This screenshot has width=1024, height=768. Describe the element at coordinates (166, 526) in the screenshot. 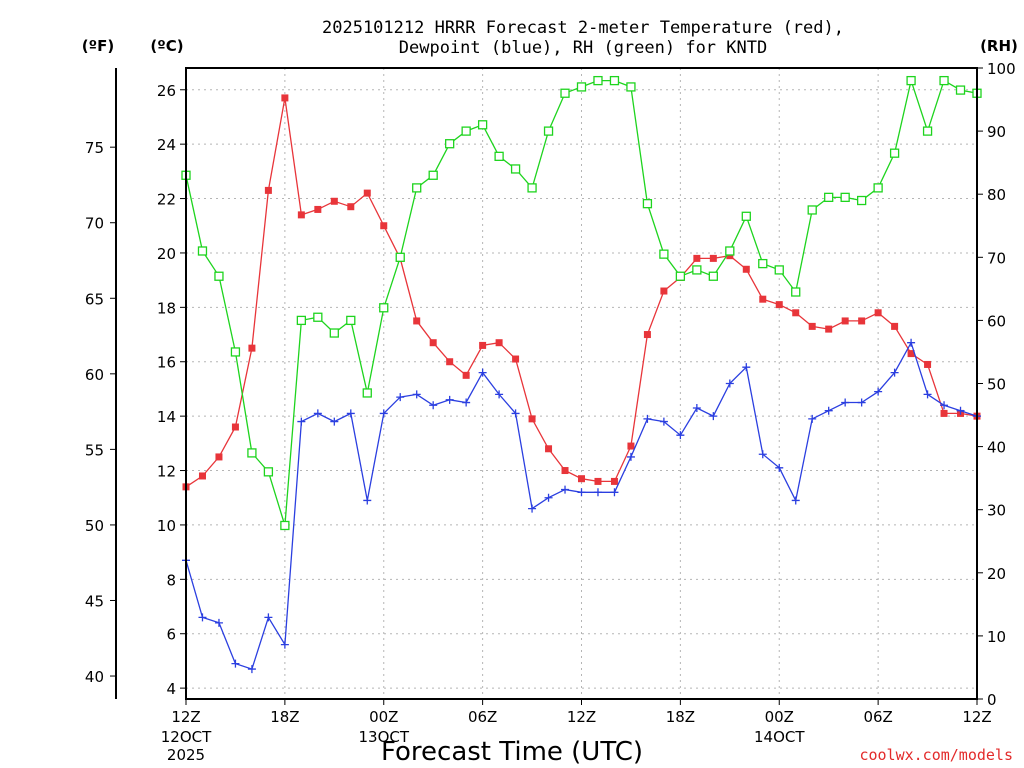

I see `celsius-tick-label-3: 10` at that location.